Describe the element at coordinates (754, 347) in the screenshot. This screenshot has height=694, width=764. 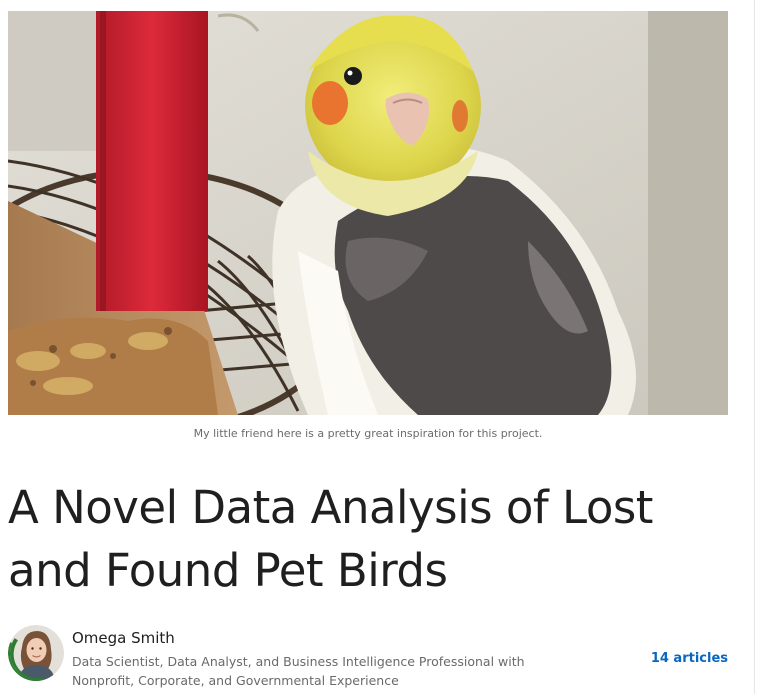
I see `page-divider` at that location.